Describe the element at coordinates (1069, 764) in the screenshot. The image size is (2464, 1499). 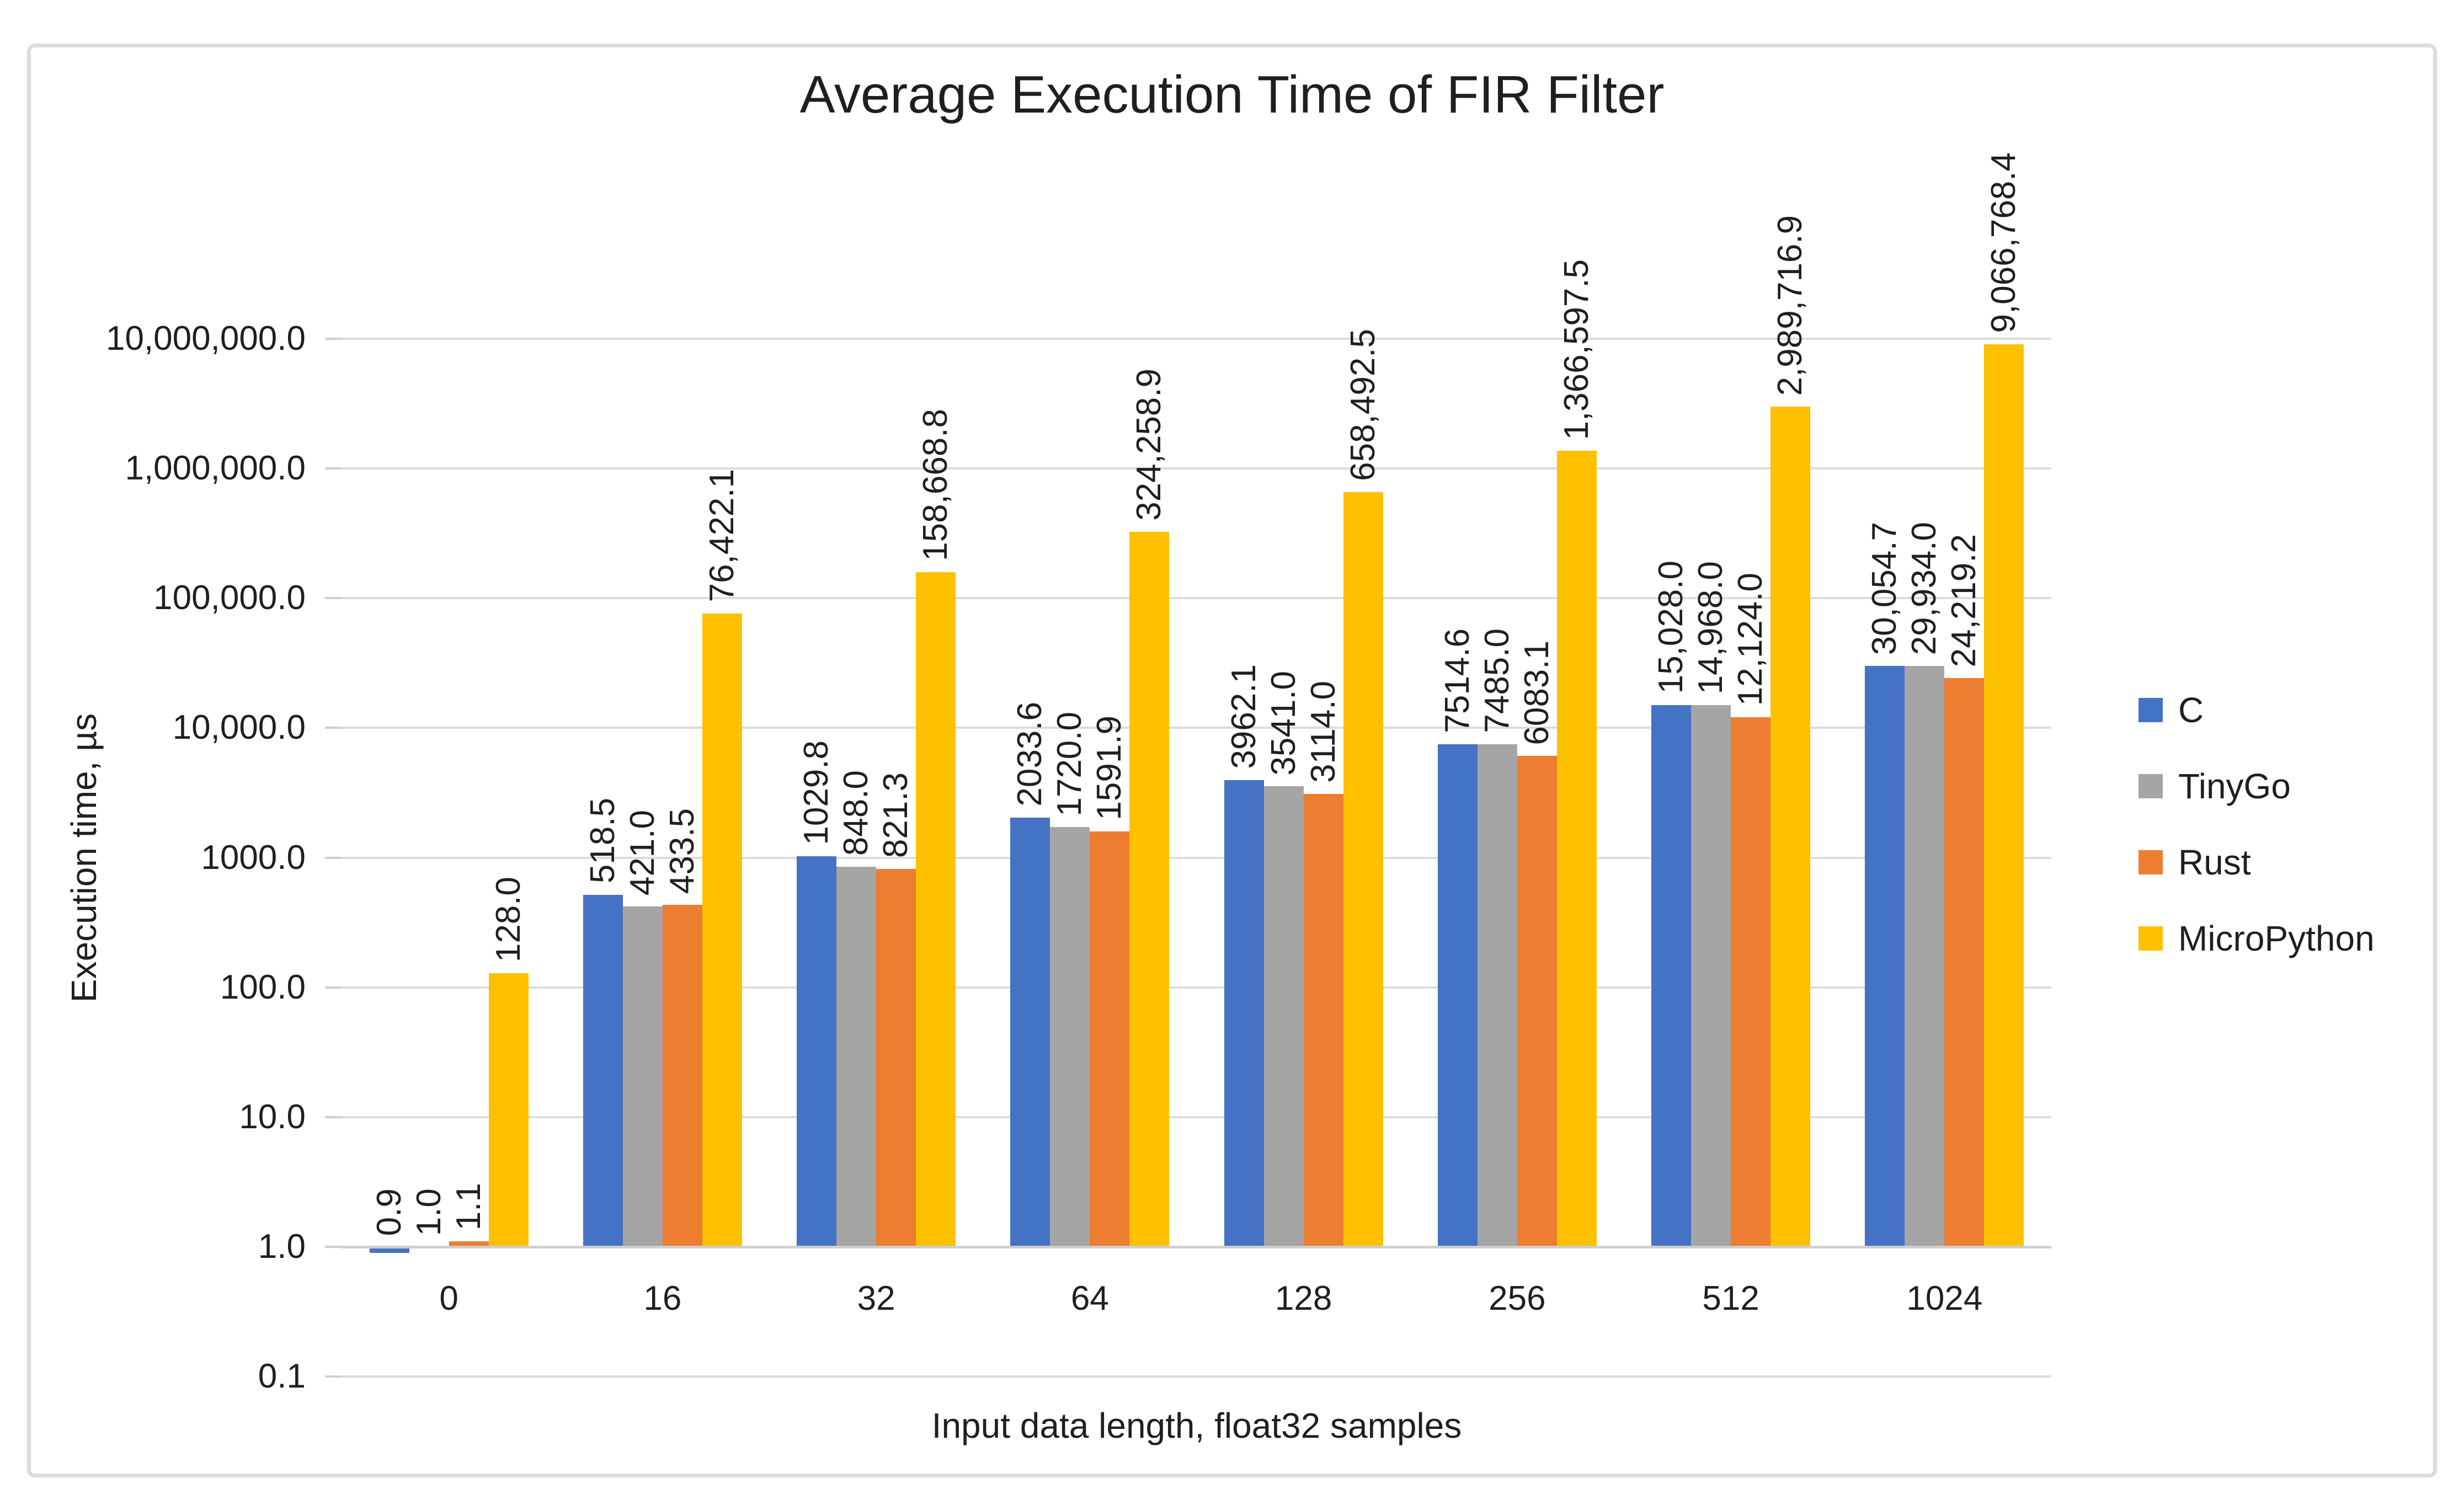
I see `bar-value-label: 1720.0` at that location.